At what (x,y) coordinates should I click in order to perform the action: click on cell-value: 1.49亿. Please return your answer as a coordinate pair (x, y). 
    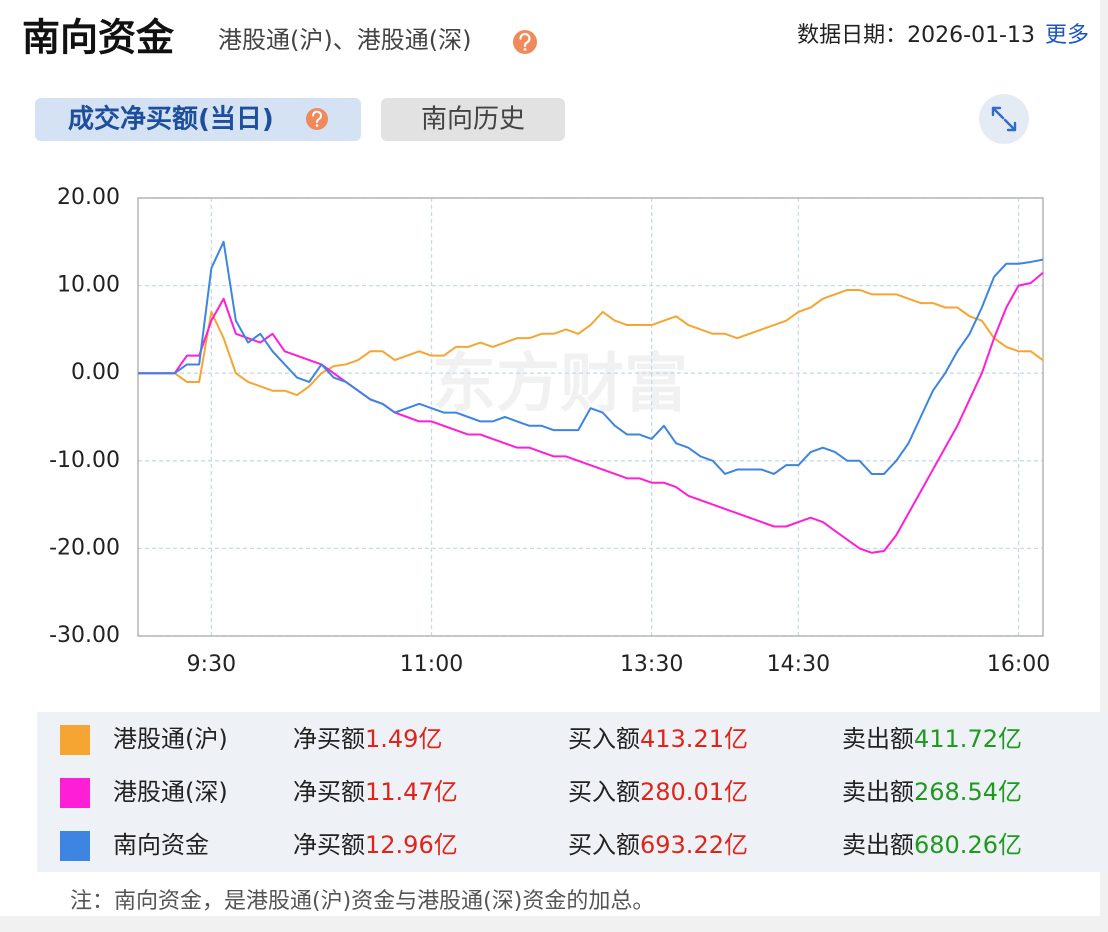
    Looking at the image, I should click on (403, 739).